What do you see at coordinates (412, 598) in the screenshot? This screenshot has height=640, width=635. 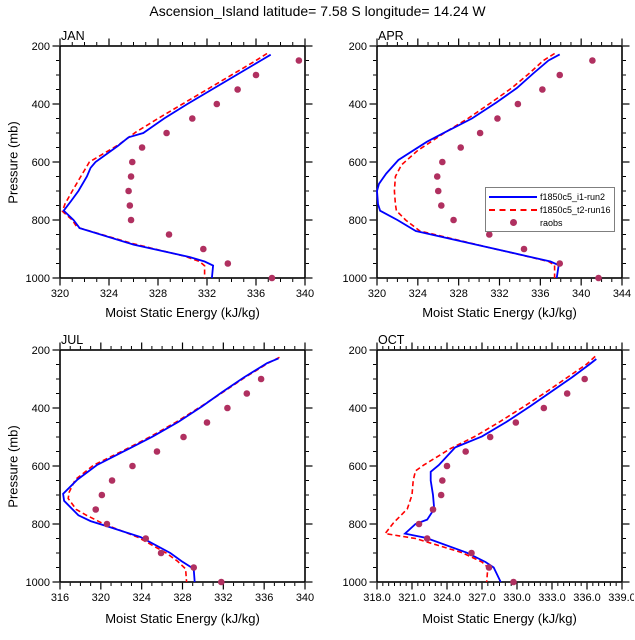 I see `x-tick-label: 321.0` at bounding box center [412, 598].